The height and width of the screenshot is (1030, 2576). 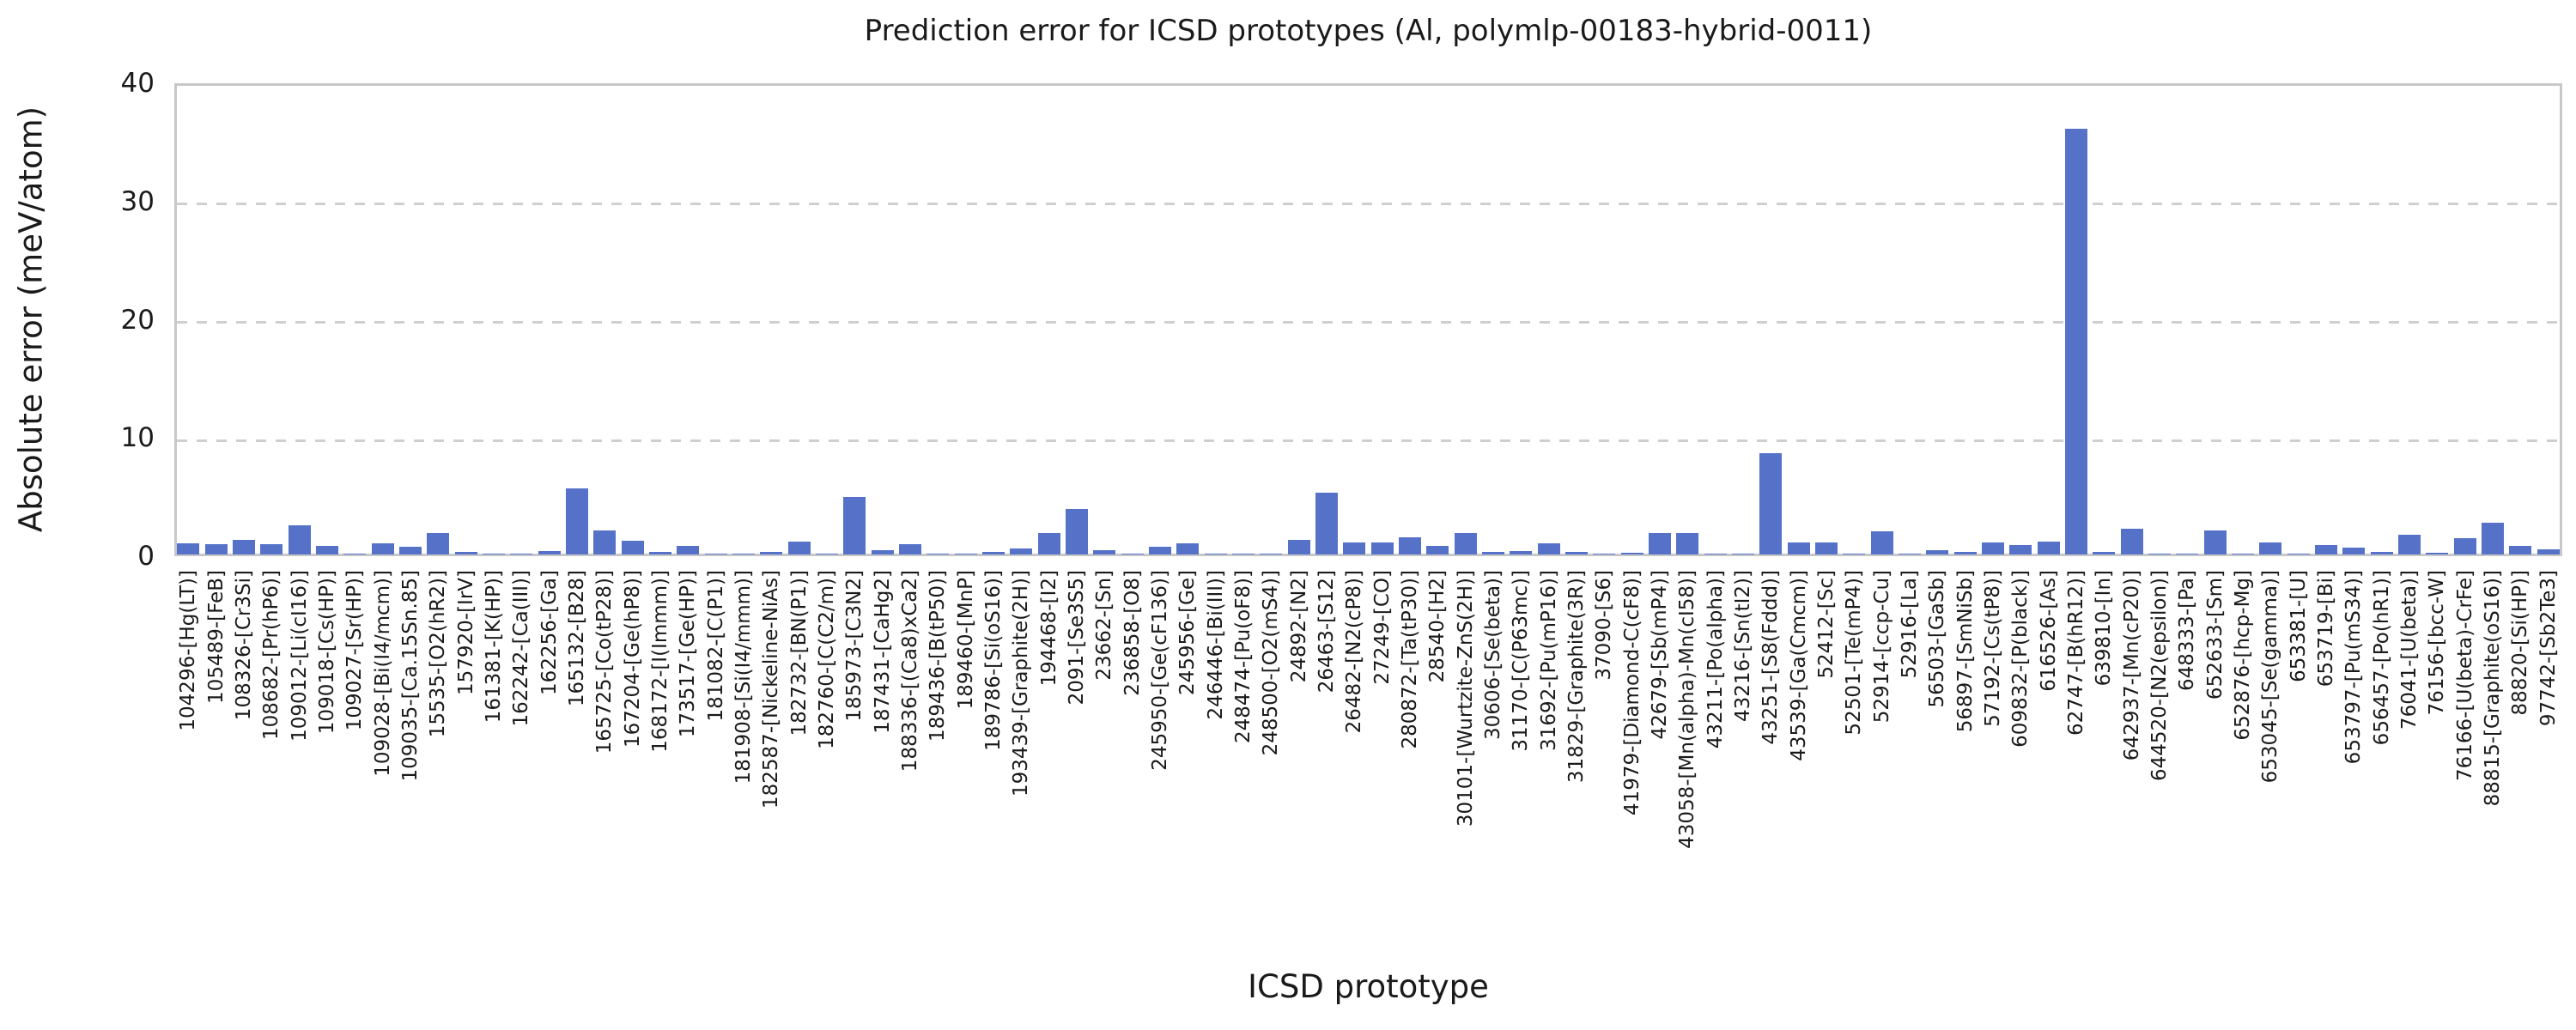 What do you see at coordinates (1576, 677) in the screenshot?
I see `x-tick-label-31829-[Graphite(3R)]: 31829-[Graphite(3R)]` at bounding box center [1576, 677].